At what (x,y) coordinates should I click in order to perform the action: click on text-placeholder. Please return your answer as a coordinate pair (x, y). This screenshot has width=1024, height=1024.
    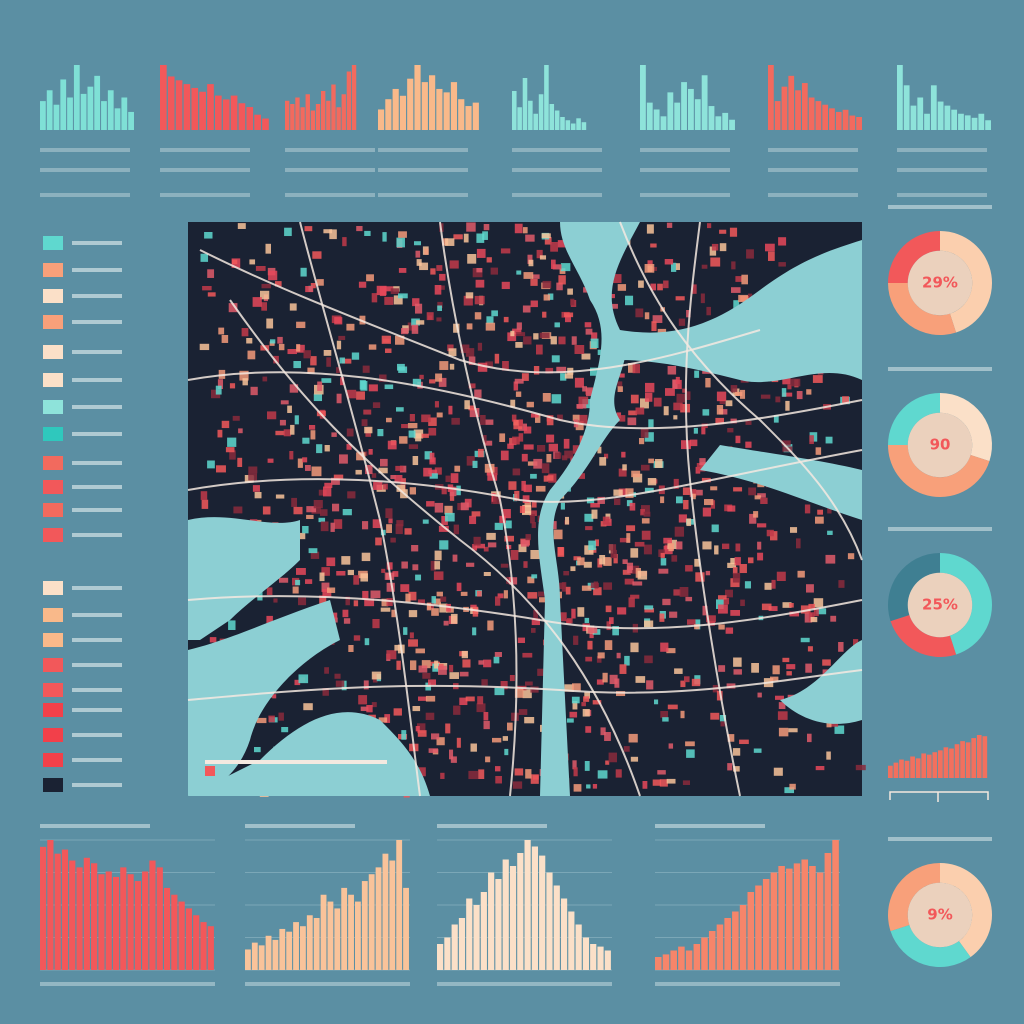
    Looking at the image, I should click on (942, 195).